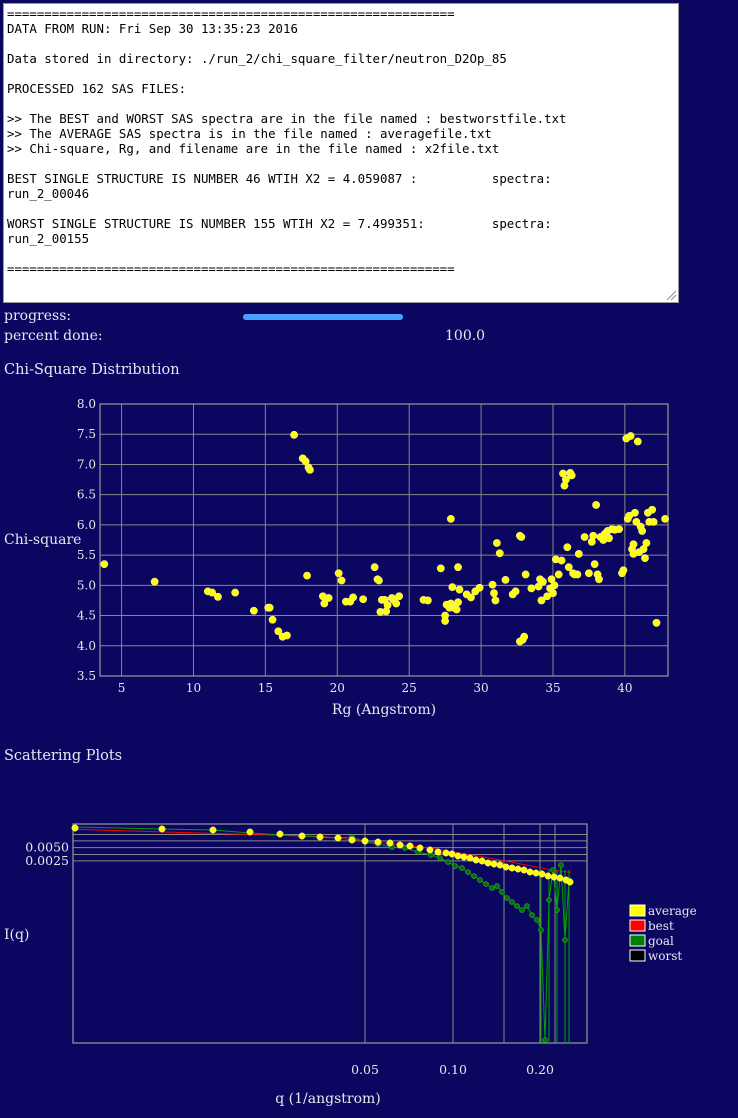 The image size is (738, 1118). Describe the element at coordinates (63, 756) in the screenshot. I see `scattering-section-title: Scattering Plots` at that location.